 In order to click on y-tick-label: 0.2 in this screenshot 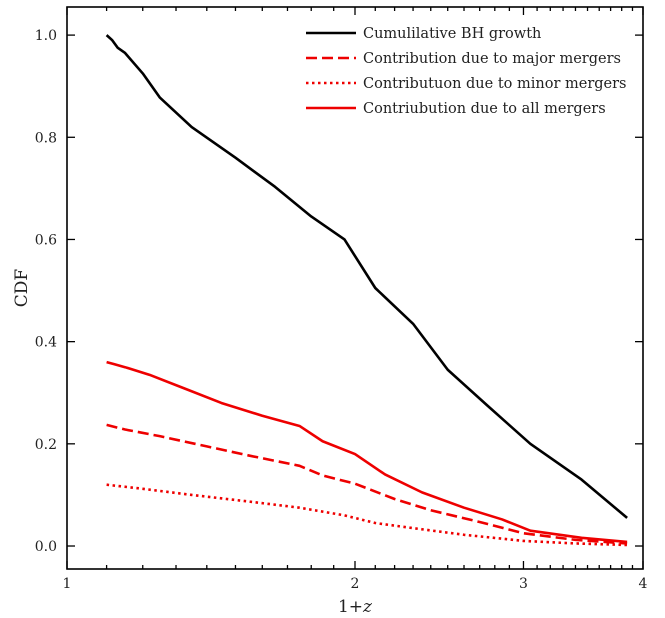, I will do `click(46, 445)`.